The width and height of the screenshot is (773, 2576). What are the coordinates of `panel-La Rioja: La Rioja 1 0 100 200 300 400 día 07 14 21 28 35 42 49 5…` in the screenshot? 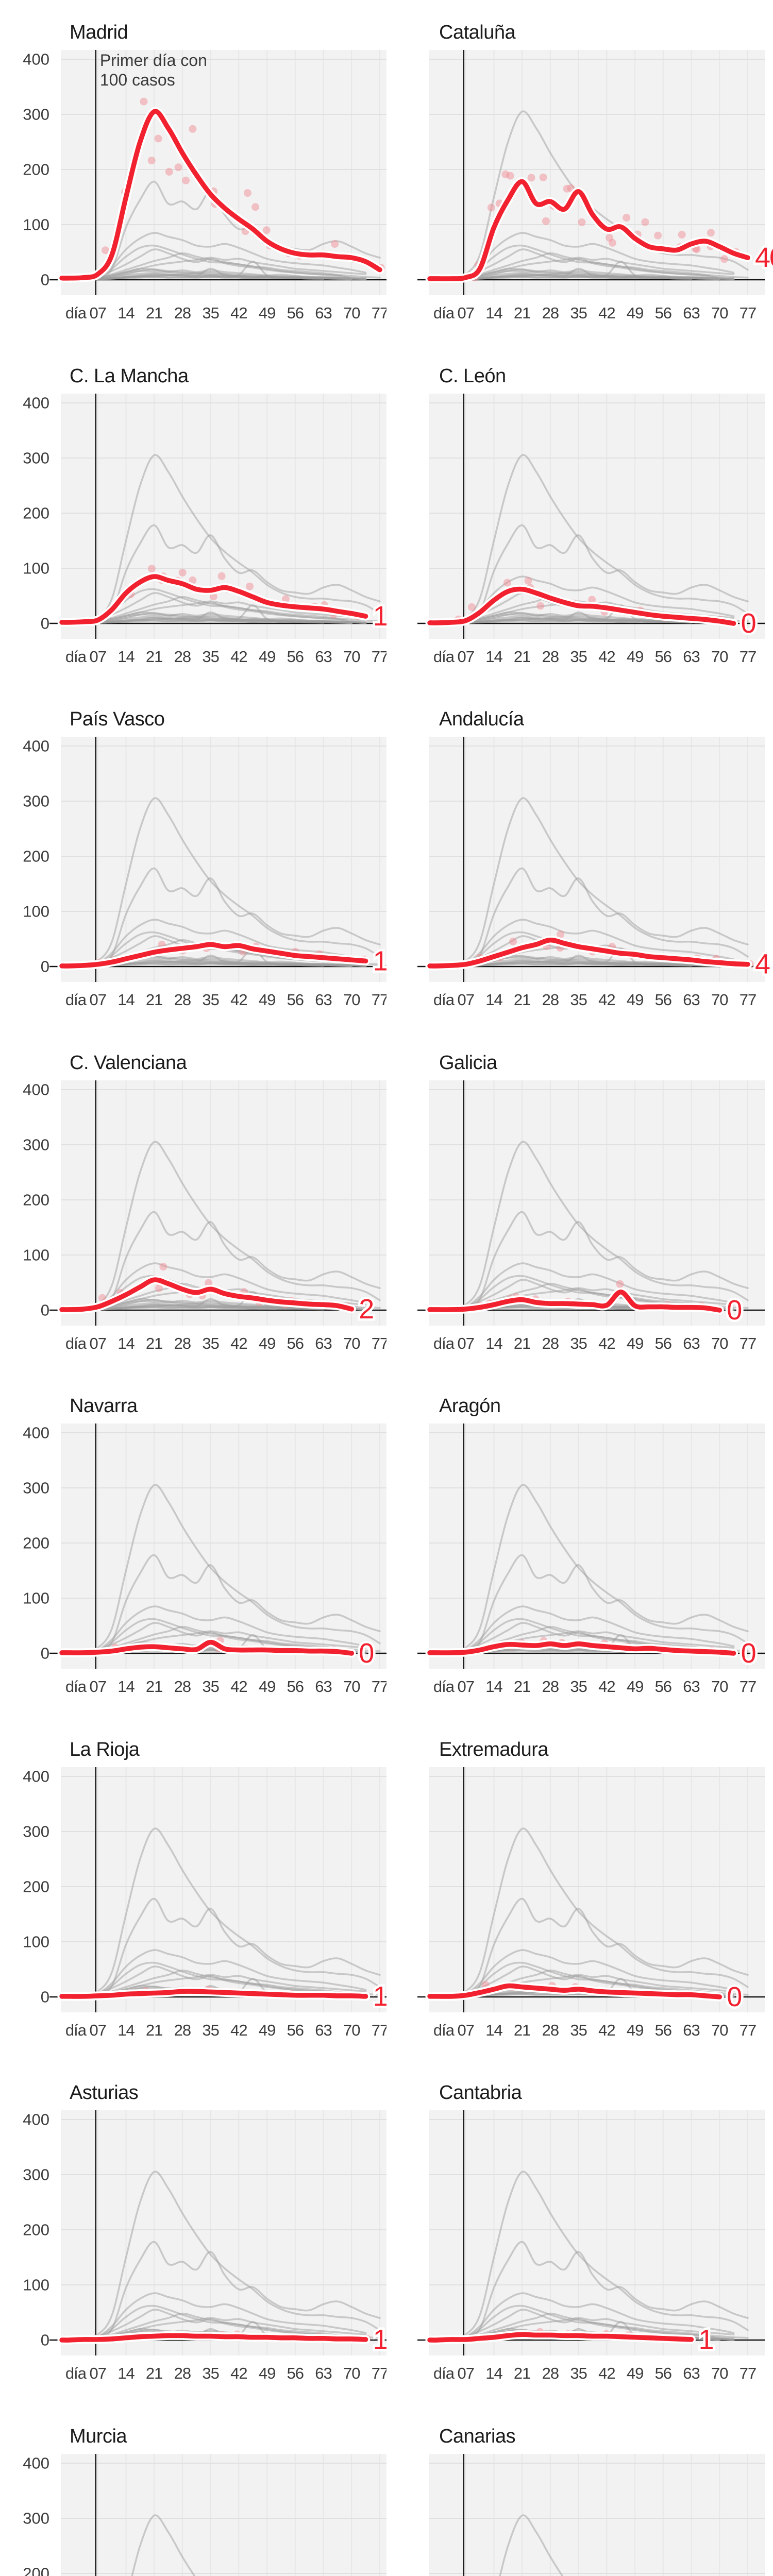 It's located at (198, 1889).